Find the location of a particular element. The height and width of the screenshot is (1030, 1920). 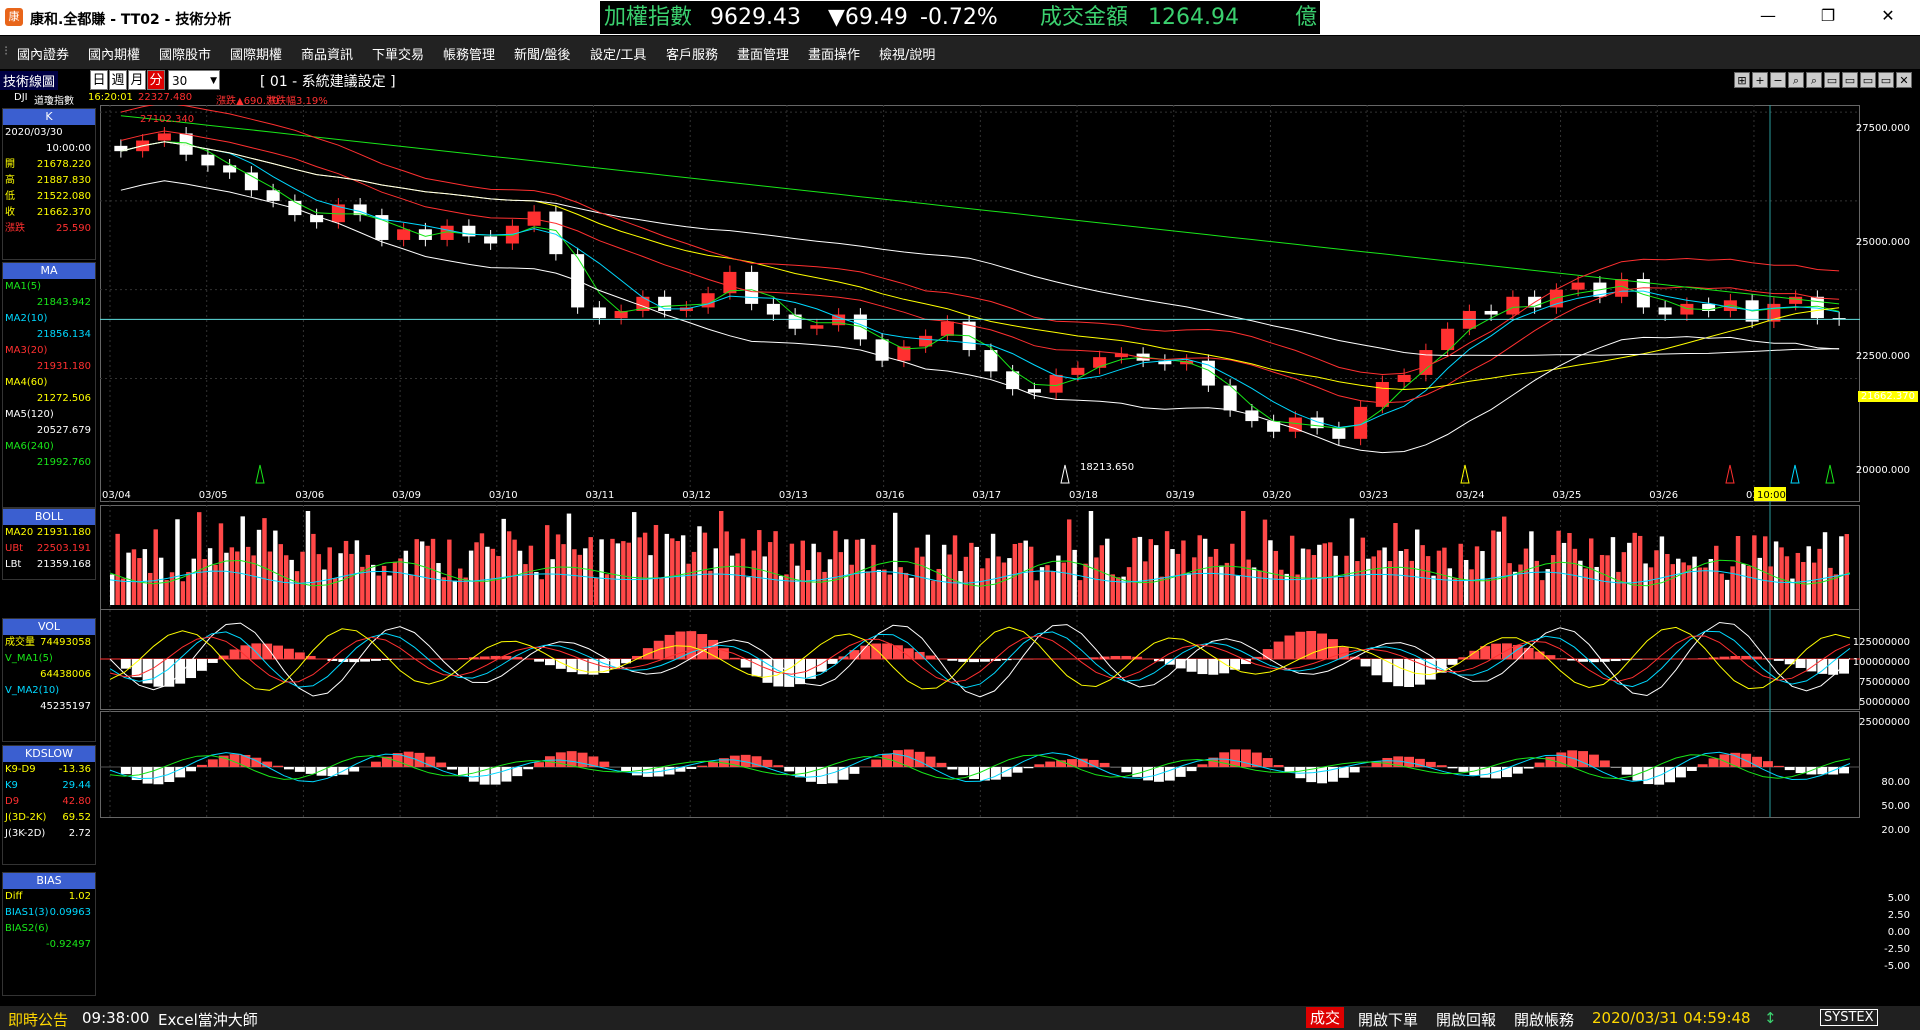

signal-icon: ↕ is located at coordinates (1770, 1018).